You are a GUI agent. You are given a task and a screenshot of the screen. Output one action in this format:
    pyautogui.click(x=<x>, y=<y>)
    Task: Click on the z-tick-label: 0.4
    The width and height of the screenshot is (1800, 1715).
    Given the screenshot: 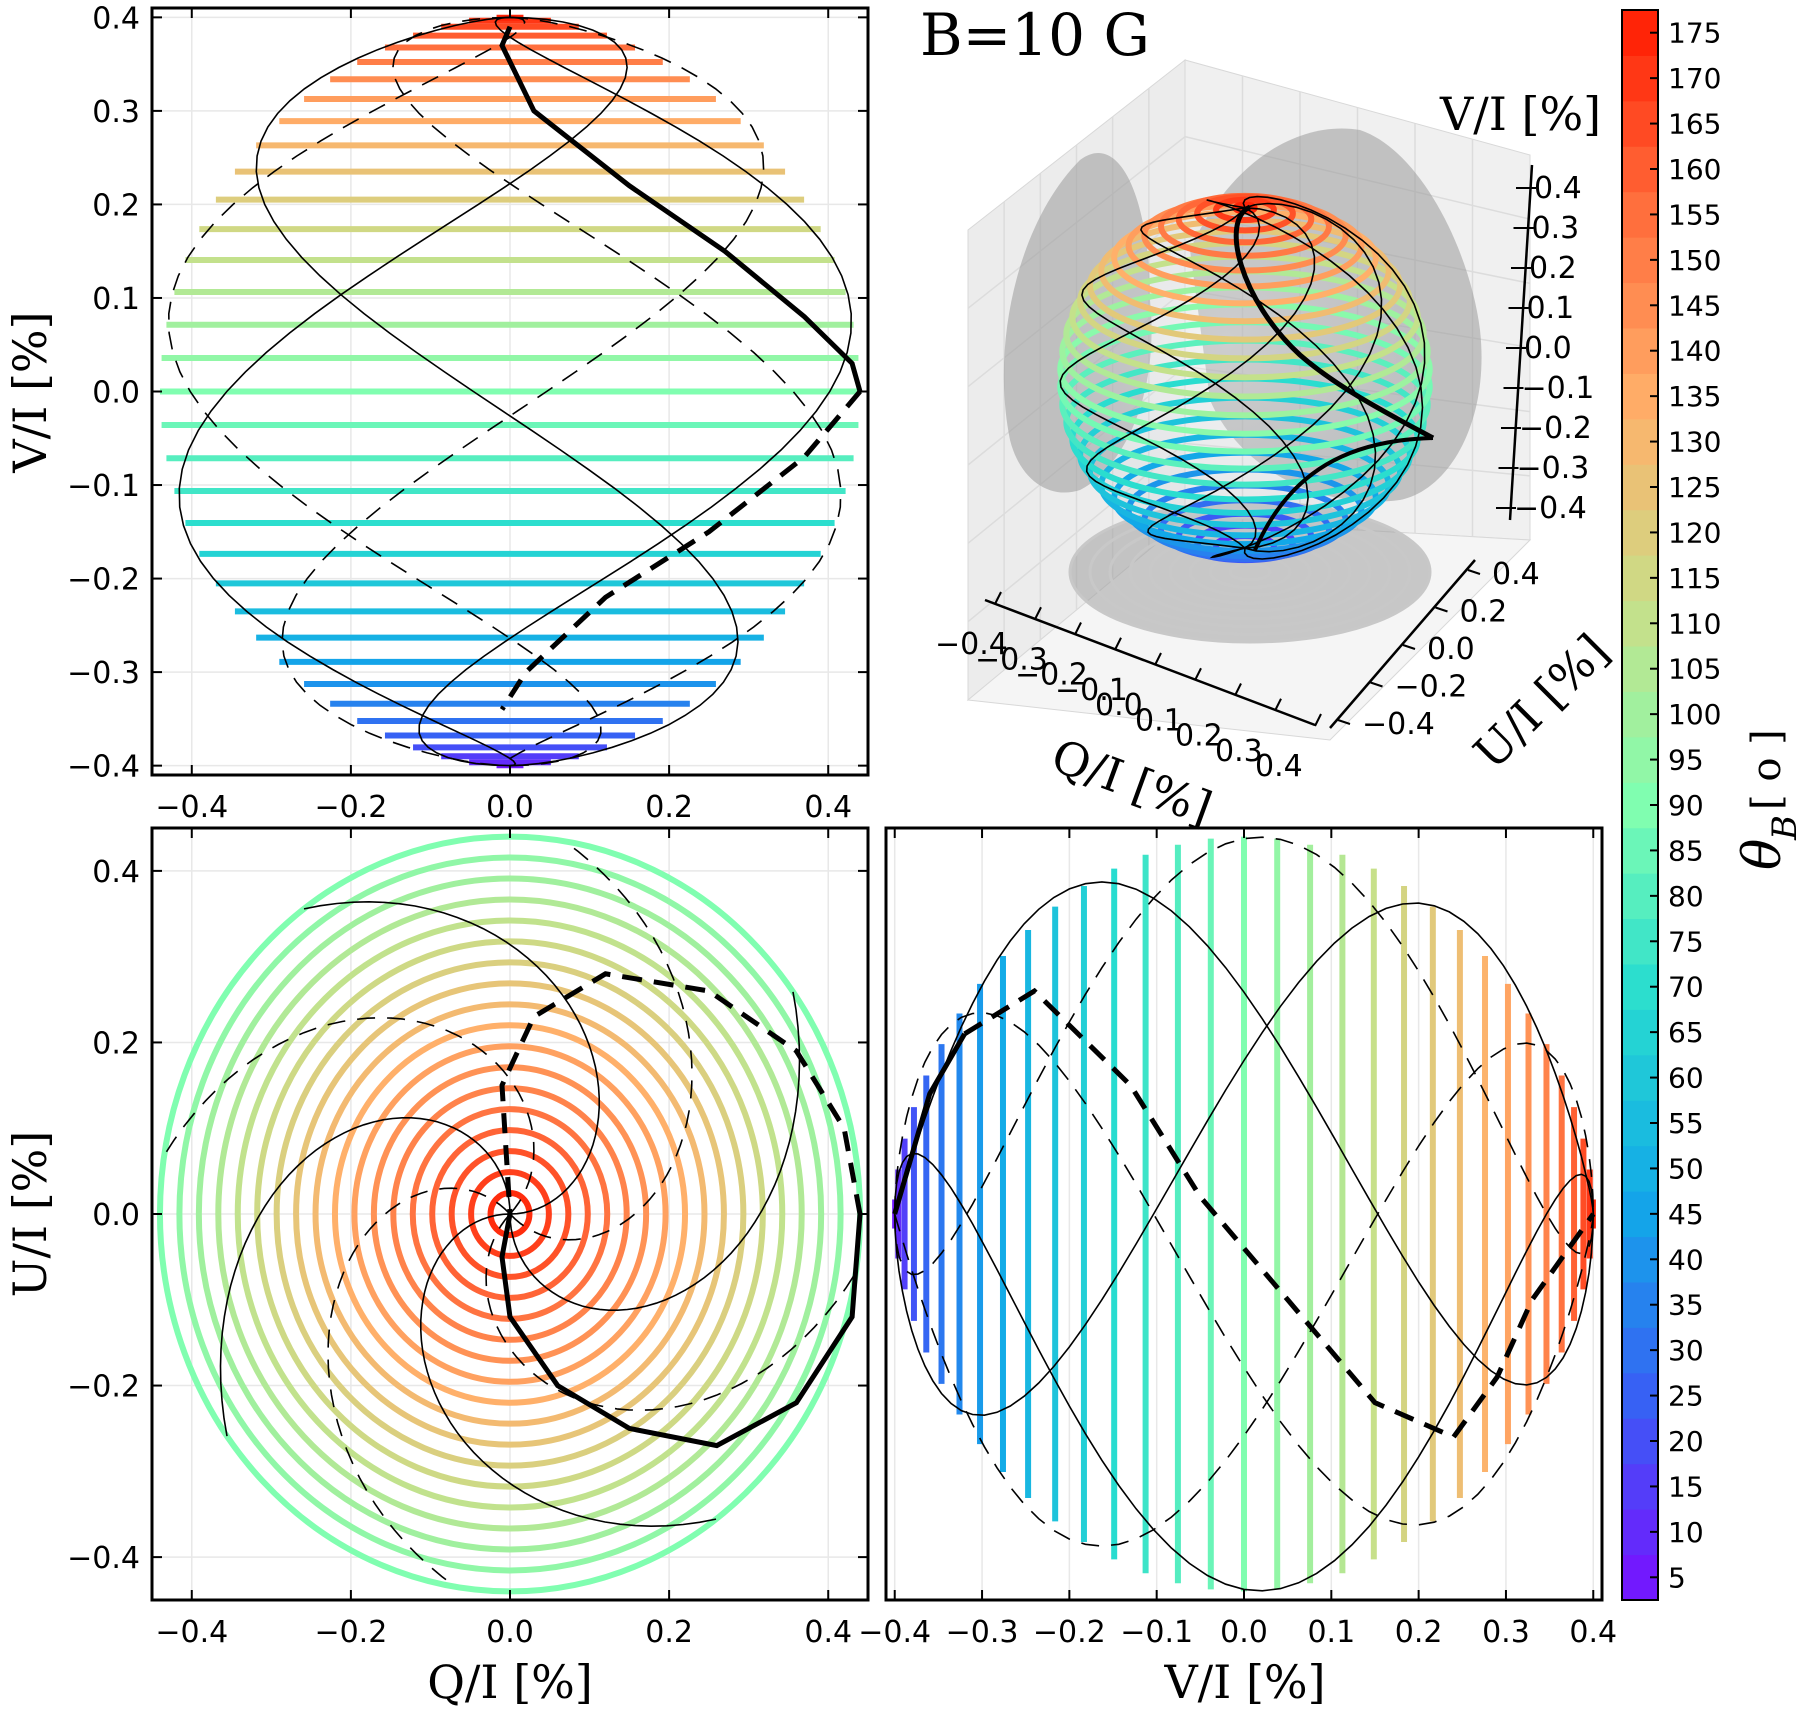 What is the action you would take?
    pyautogui.click(x=1558, y=188)
    